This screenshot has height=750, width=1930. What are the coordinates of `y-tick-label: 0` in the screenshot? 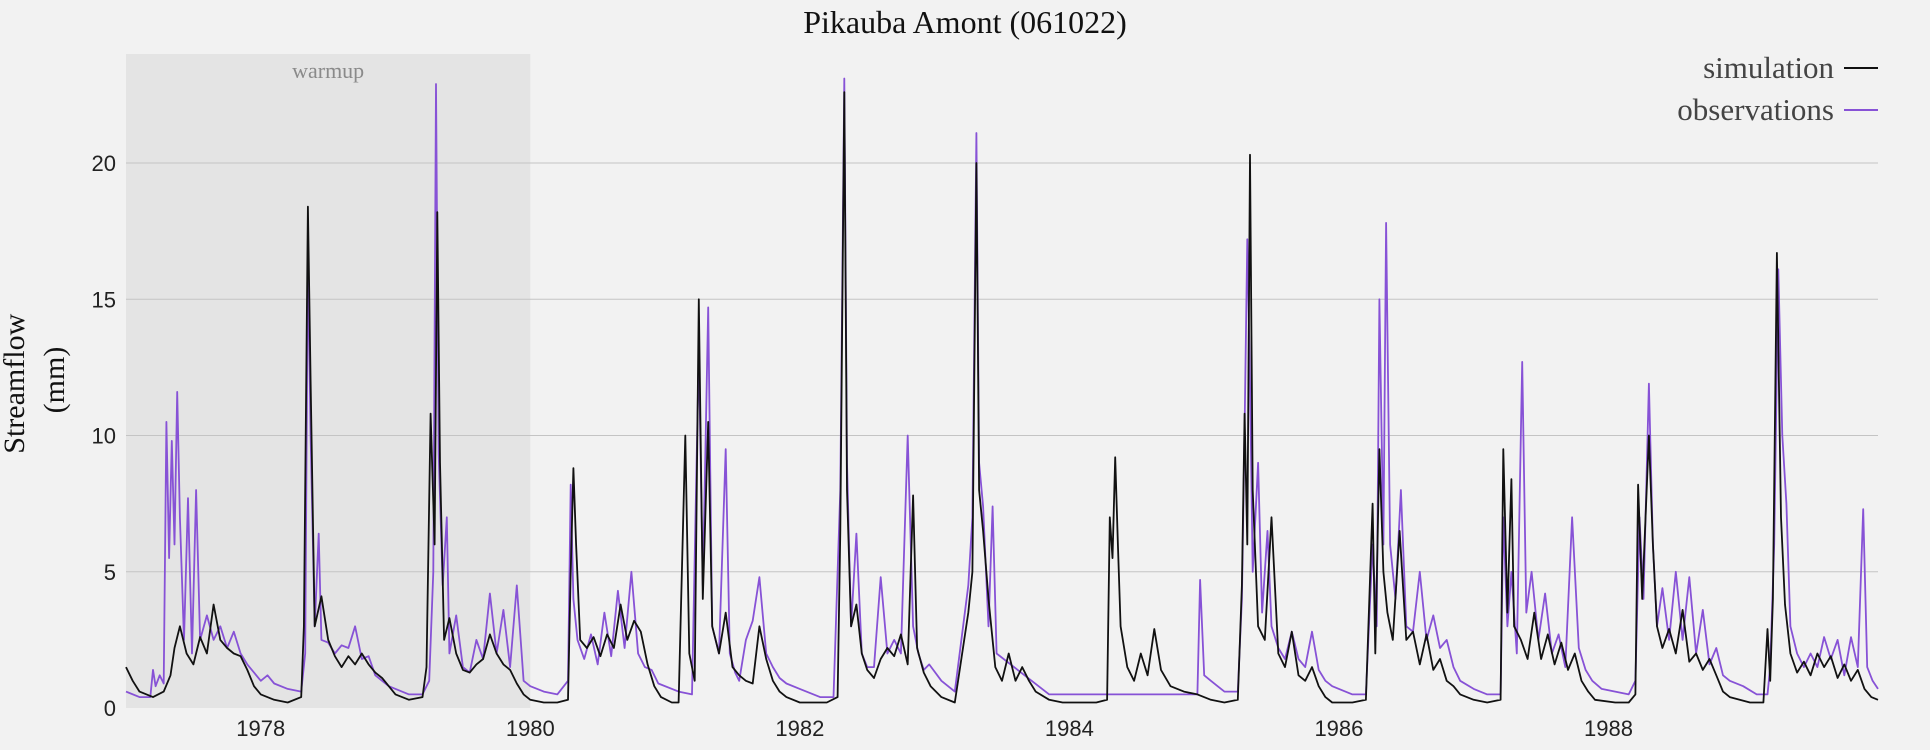 It's located at (110, 708).